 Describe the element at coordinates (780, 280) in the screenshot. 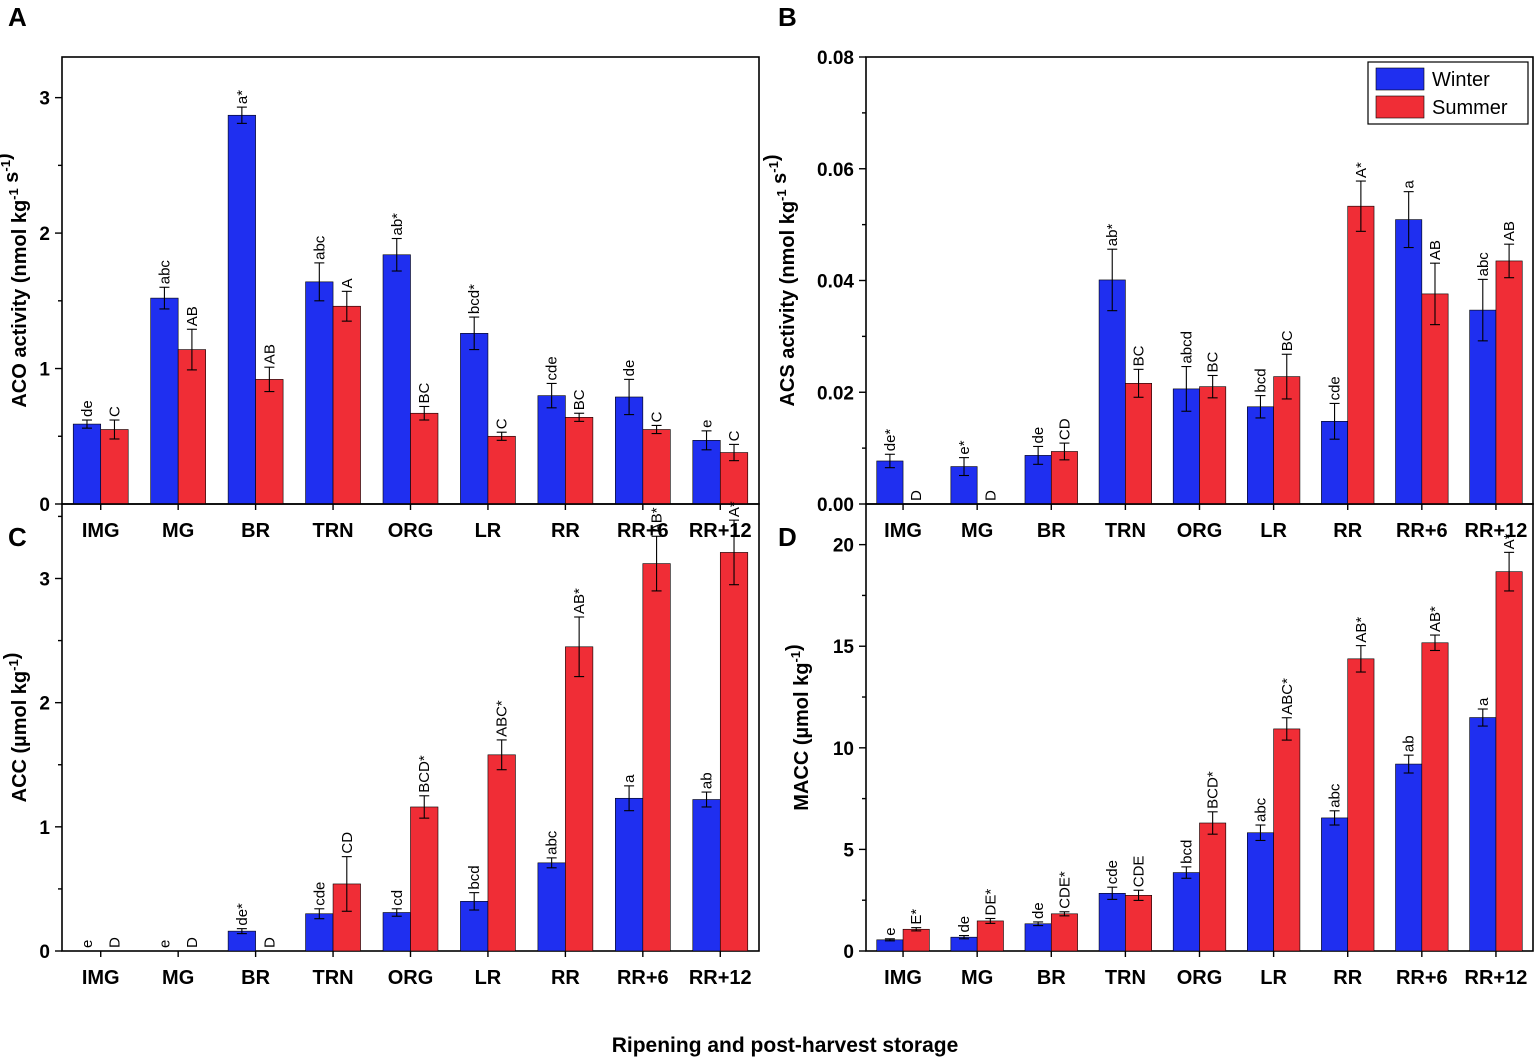

I see `y-axis-label: ACS activity (nmol kg-1 s-1)` at that location.